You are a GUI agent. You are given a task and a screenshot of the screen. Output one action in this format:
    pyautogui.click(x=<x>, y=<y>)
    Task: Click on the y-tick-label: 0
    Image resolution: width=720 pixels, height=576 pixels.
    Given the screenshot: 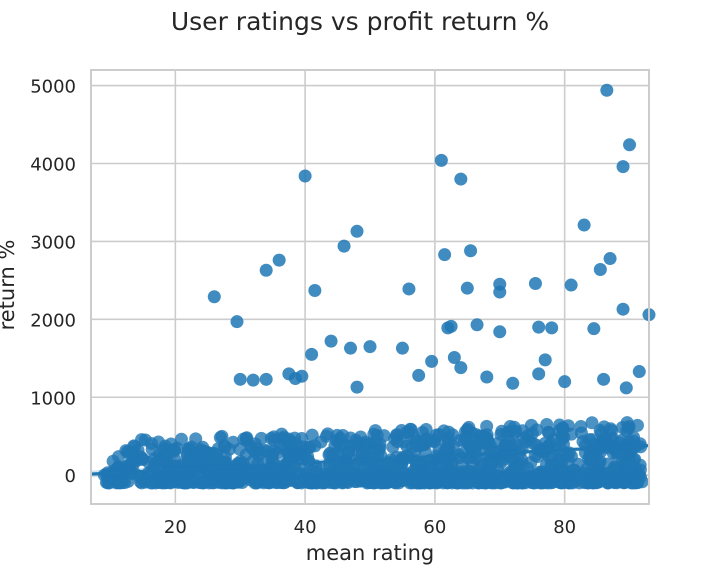 What is the action you would take?
    pyautogui.click(x=70, y=476)
    